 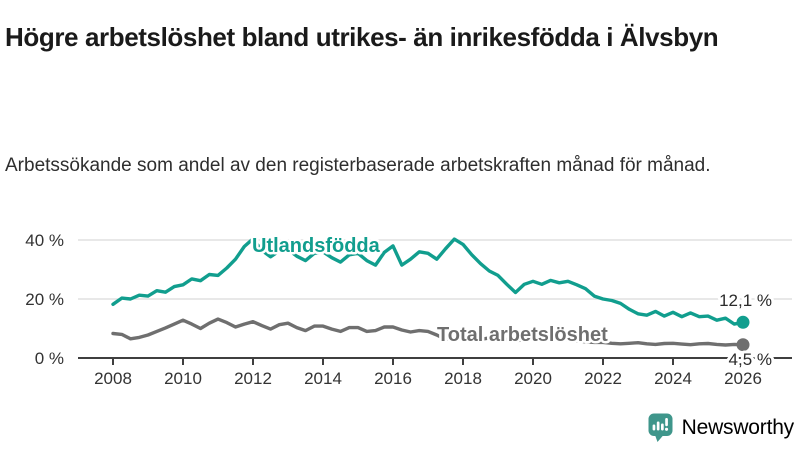 What do you see at coordinates (393, 378) in the screenshot?
I see `x-axis-tick-label: 2016` at bounding box center [393, 378].